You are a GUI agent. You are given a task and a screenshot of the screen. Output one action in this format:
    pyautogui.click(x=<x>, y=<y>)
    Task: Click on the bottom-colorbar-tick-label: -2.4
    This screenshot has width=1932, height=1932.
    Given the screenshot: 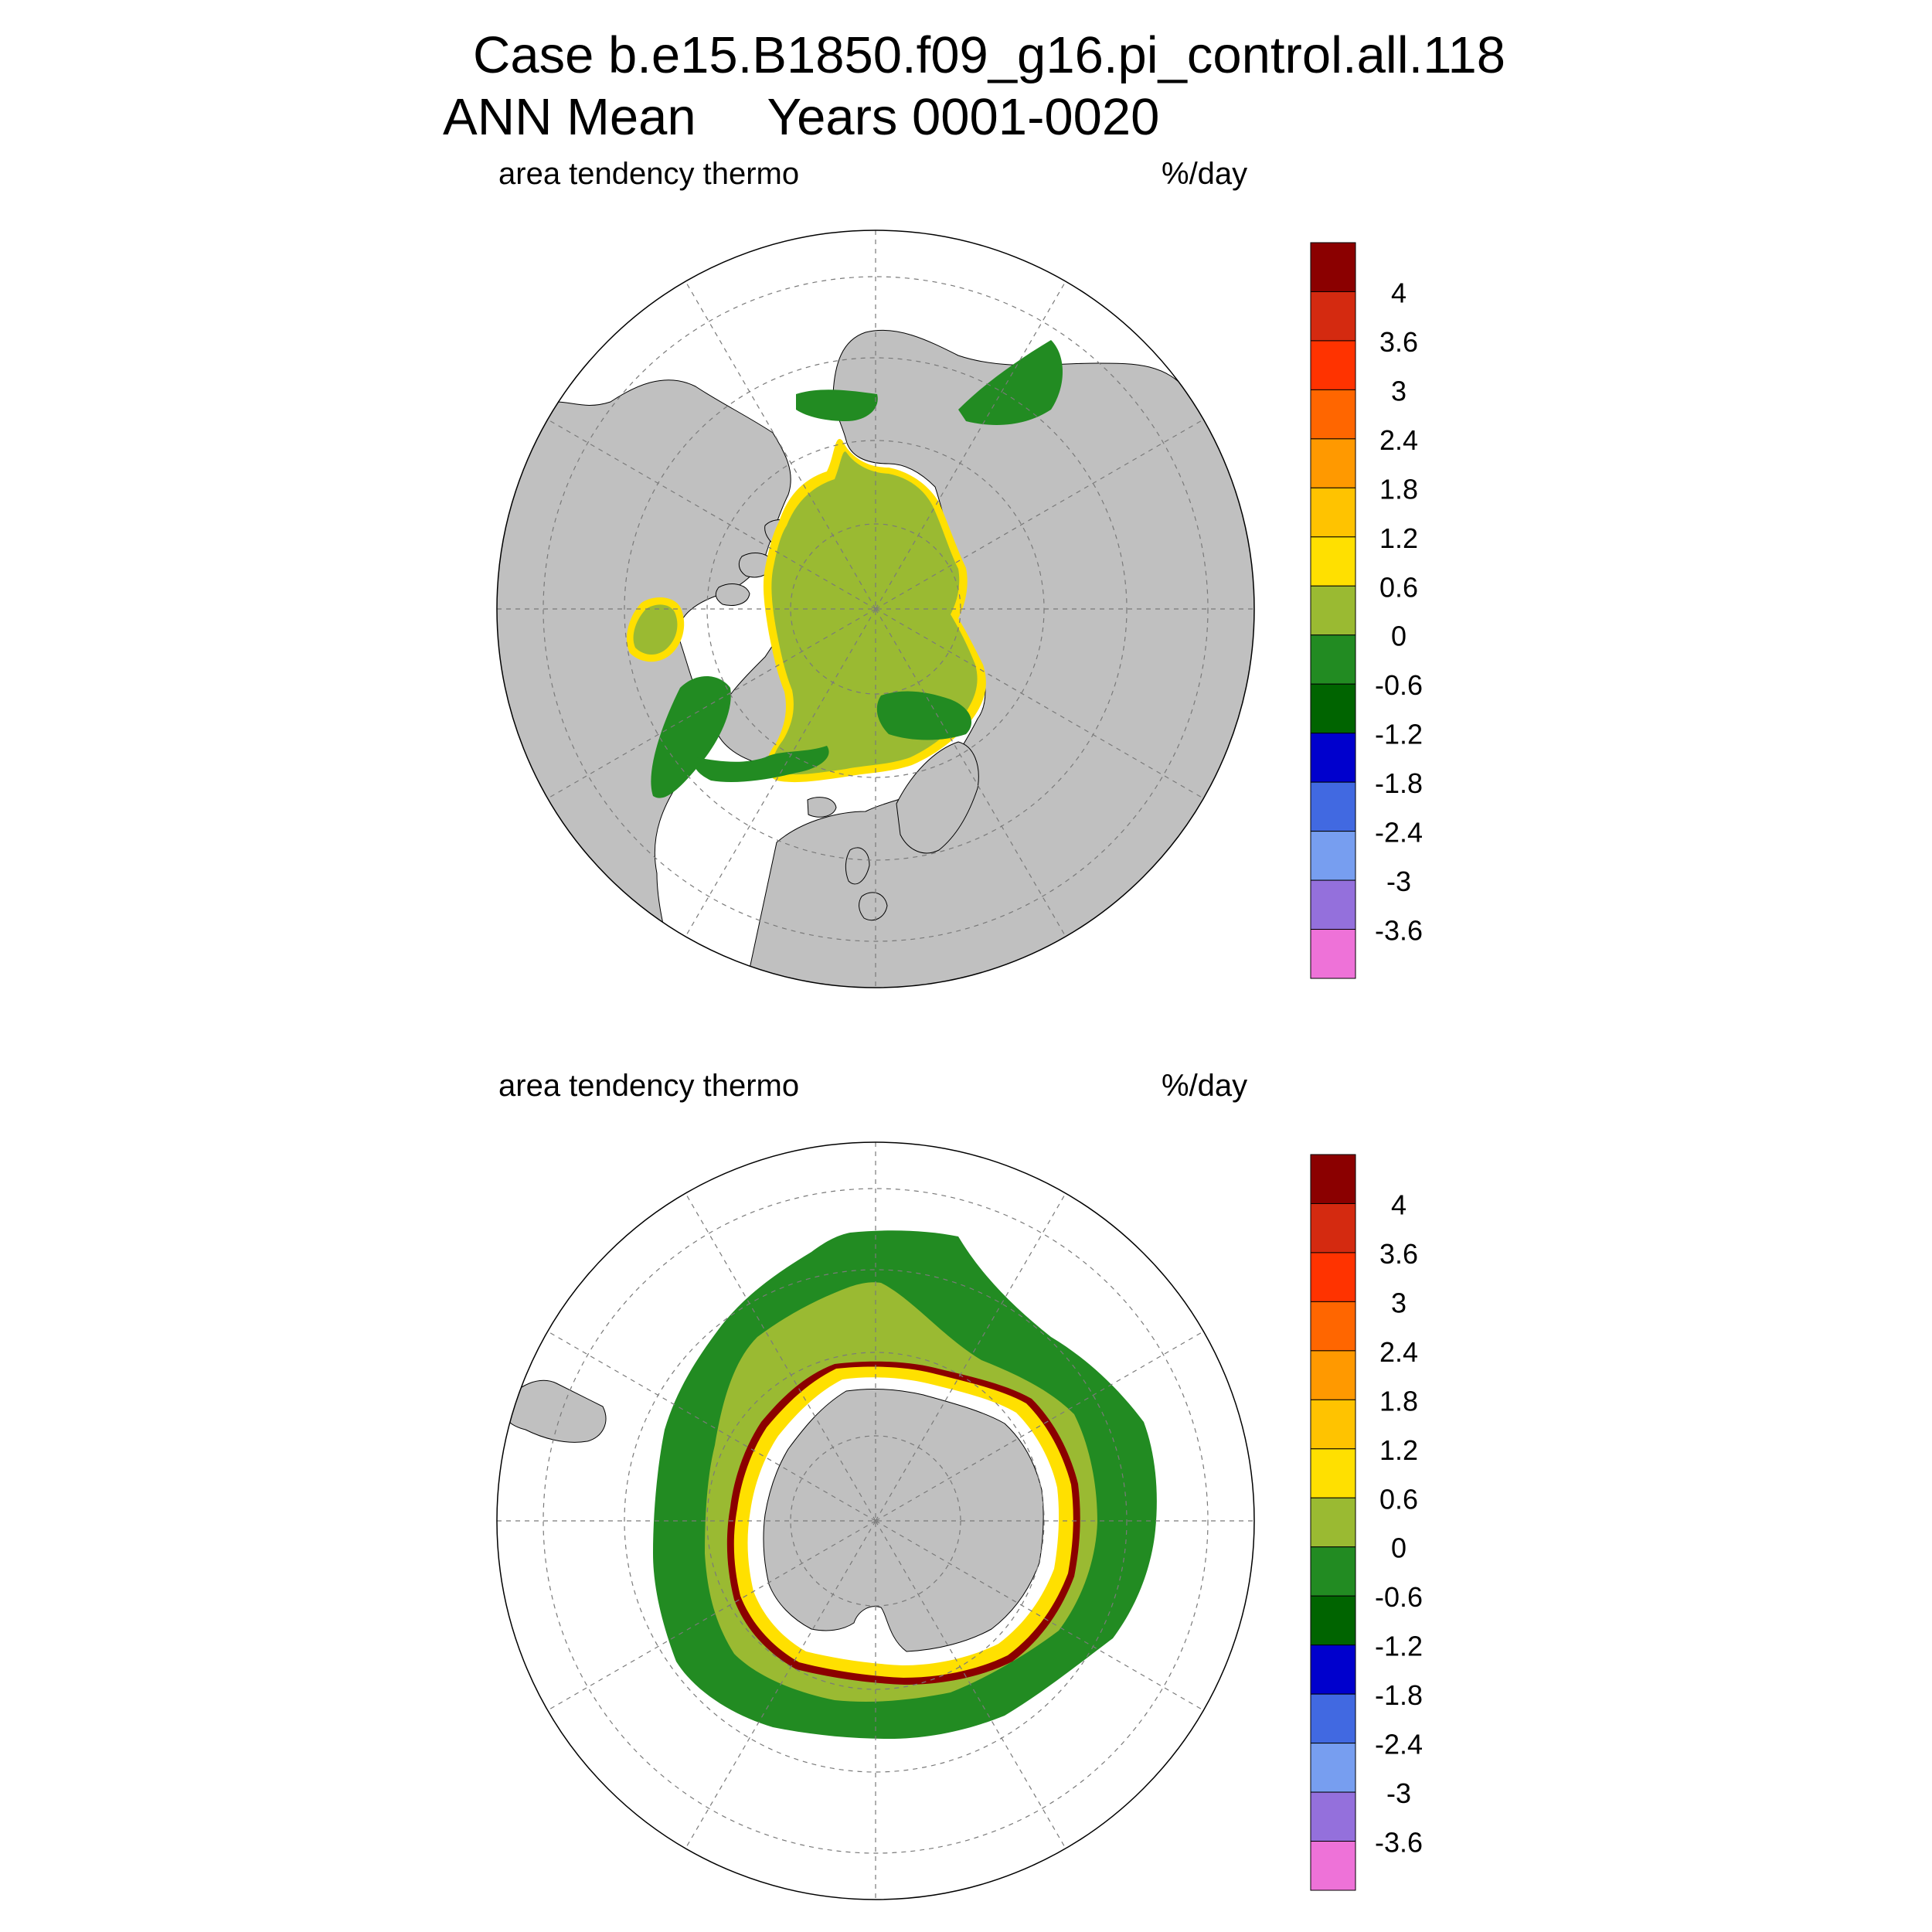 What is the action you would take?
    pyautogui.click(x=1399, y=1744)
    